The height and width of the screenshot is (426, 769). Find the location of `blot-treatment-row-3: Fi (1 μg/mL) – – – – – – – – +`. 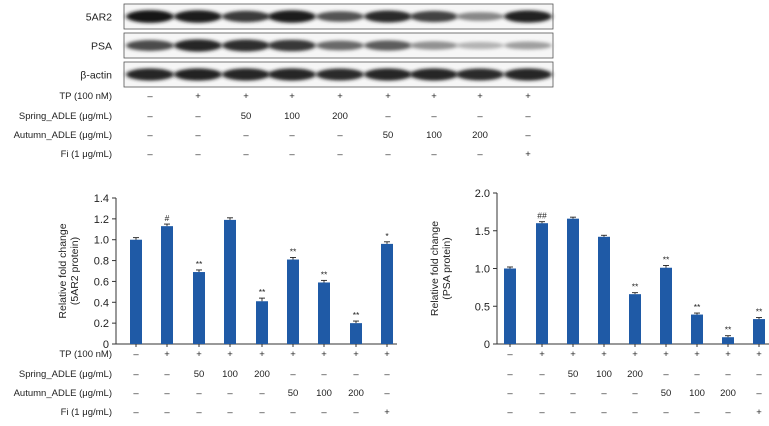

blot-treatment-row-3: Fi (1 μg/mL) – – – – – – – – + is located at coordinates (296, 154).